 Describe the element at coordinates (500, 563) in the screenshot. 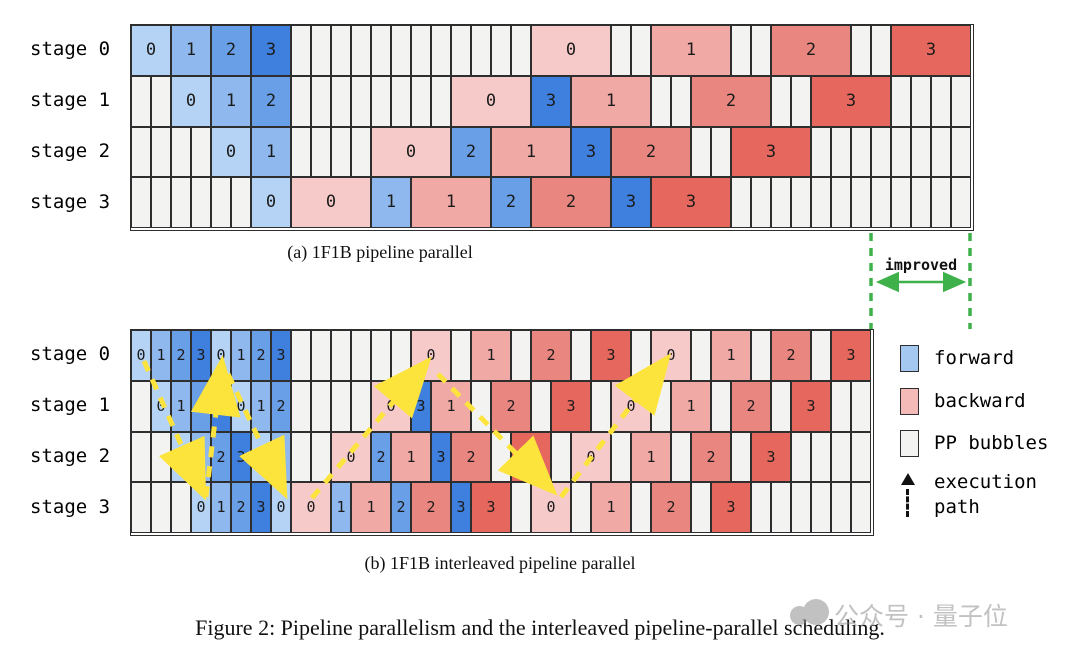

I see `caption-b: (b) 1F1B interleaved pipeline parallel` at that location.